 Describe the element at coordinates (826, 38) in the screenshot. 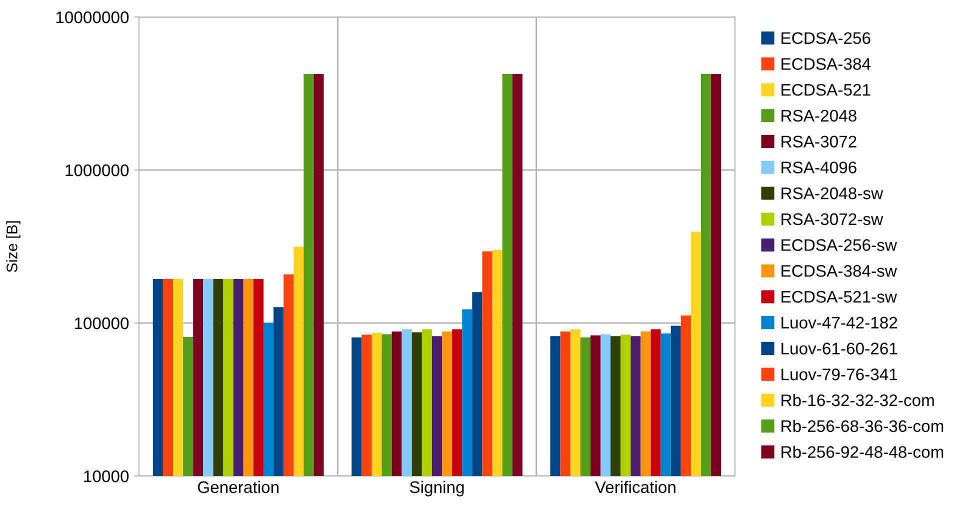

I see `legend-label: ECDSA-256` at that location.